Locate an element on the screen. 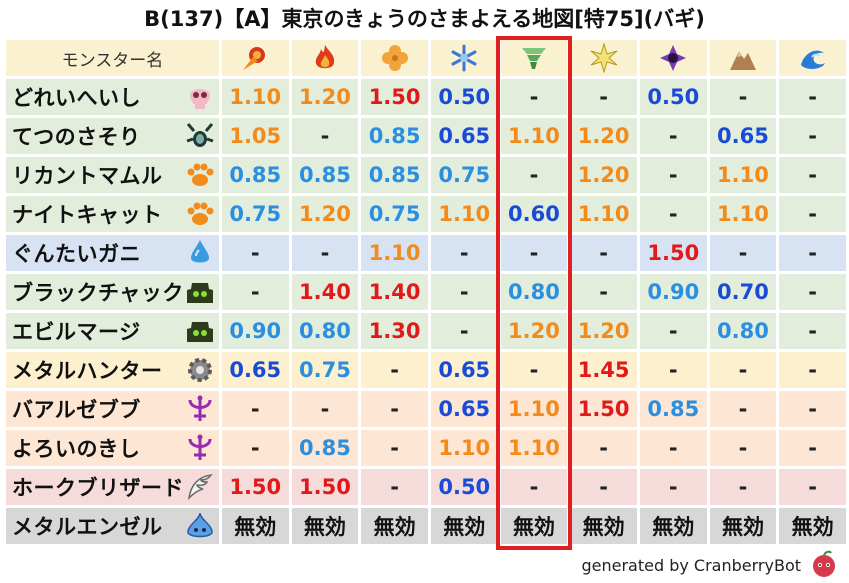  monster-name: メタルエンゼル is located at coordinates (87, 527).